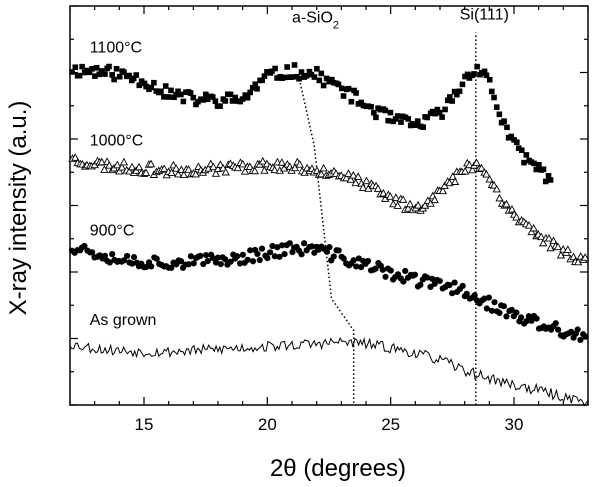 The width and height of the screenshot is (592, 487). I want to click on as-grown-trace, so click(329, 371).